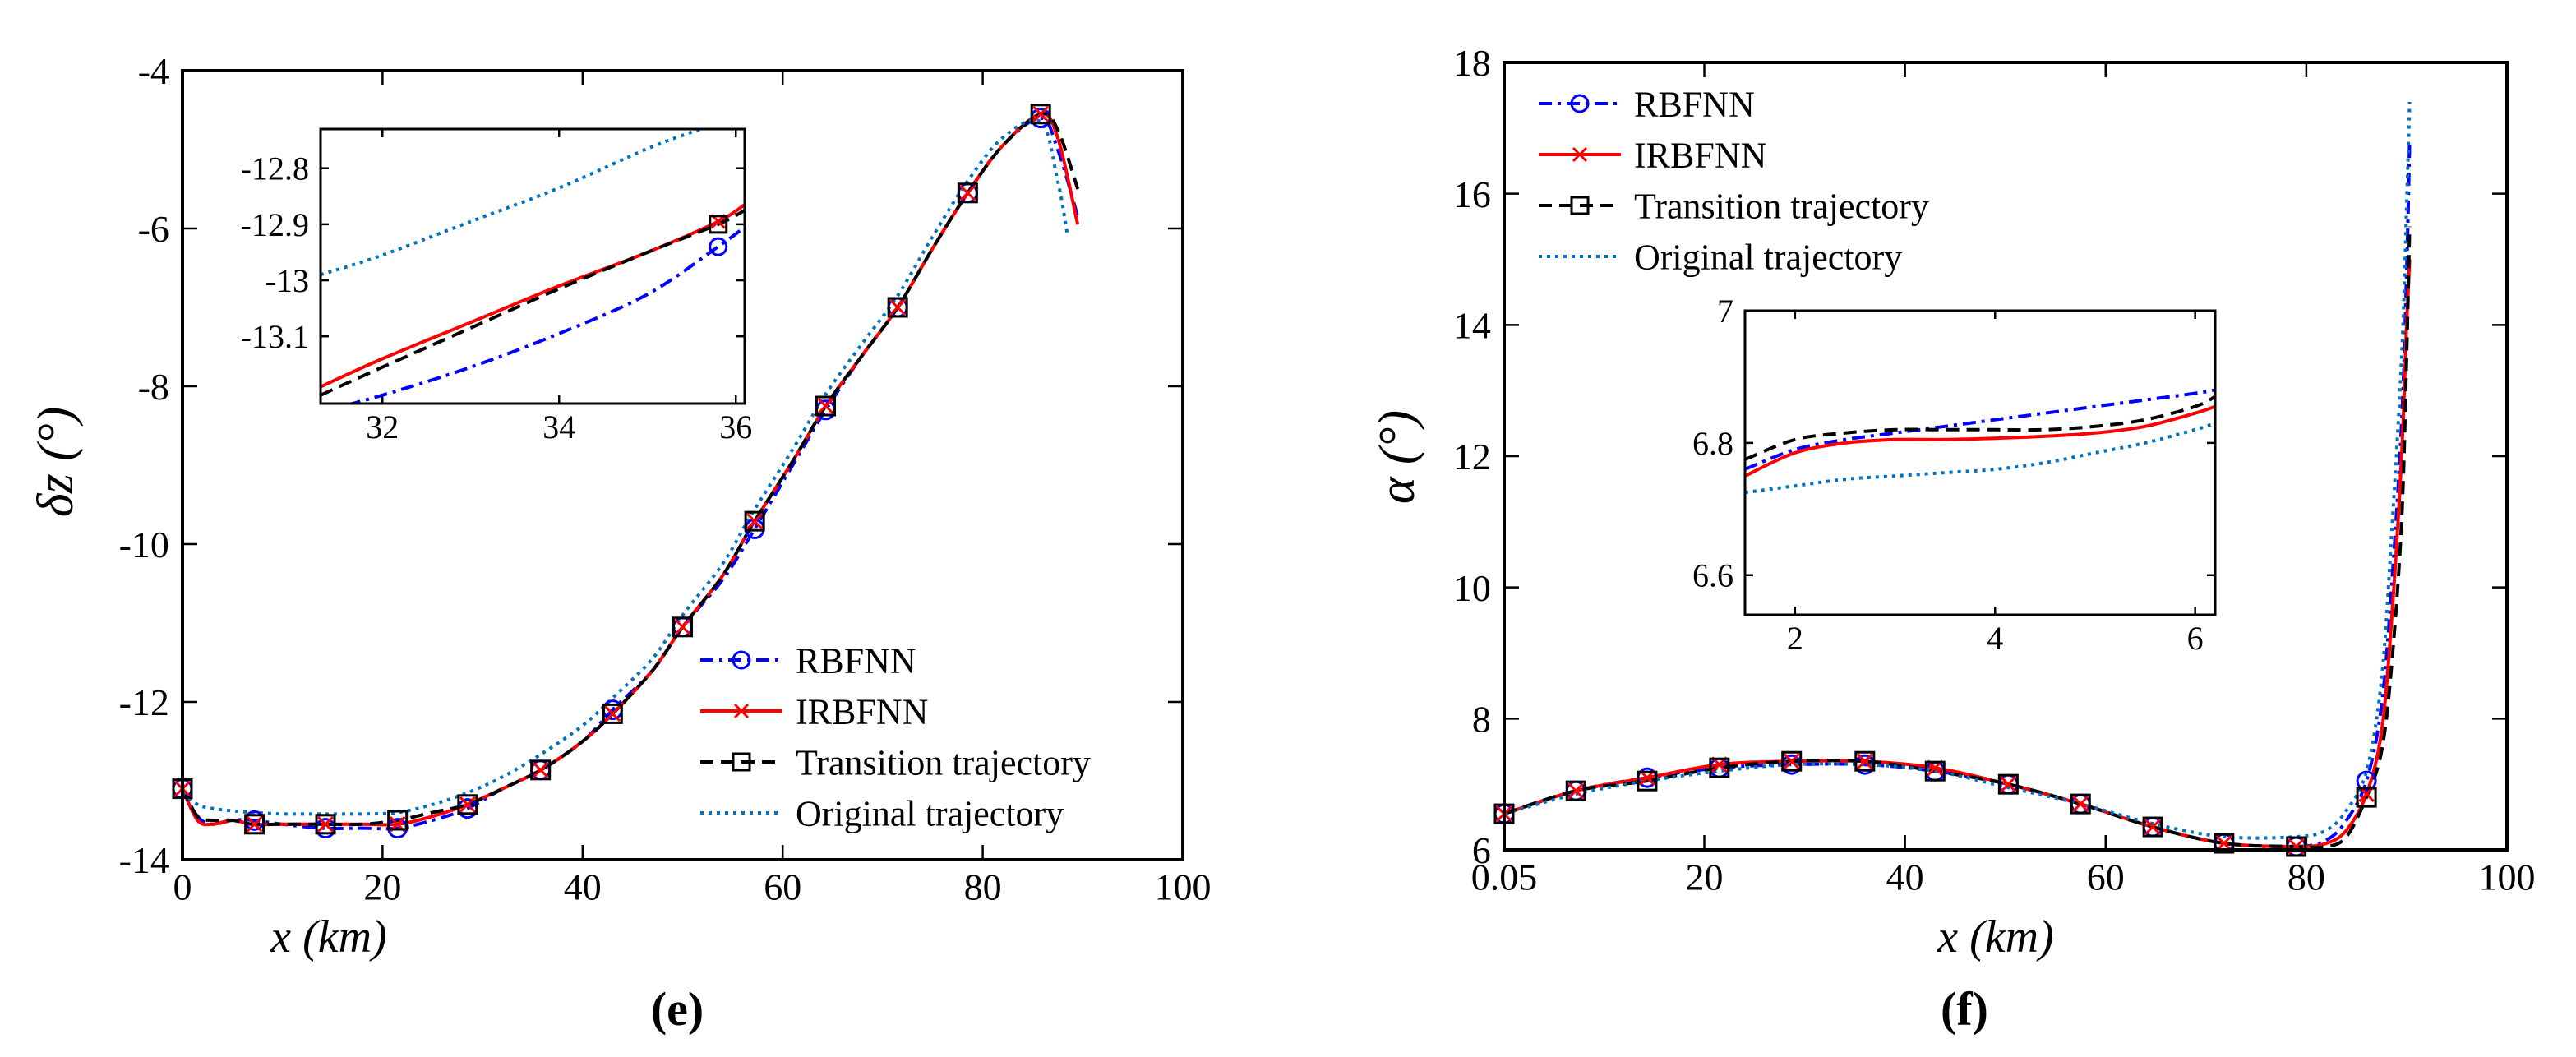  What do you see at coordinates (983, 886) in the screenshot?
I see `panel-e-x-tick-label-4: 80` at bounding box center [983, 886].